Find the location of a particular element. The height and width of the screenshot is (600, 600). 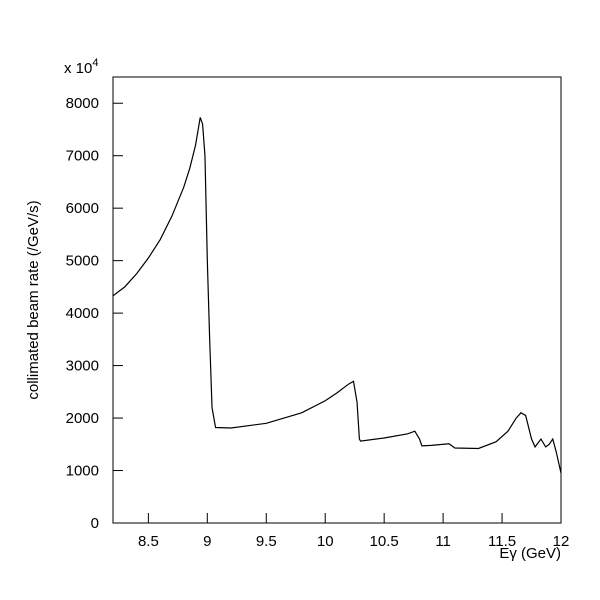

y-tick-label: 4000 is located at coordinates (82, 313).